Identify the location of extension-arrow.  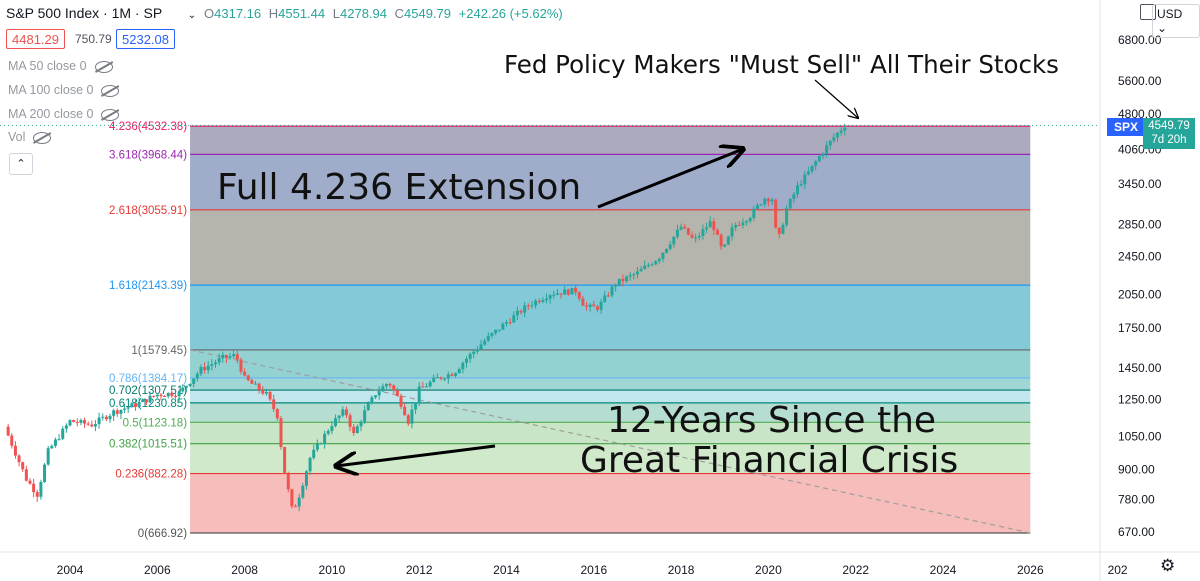
(670, 179).